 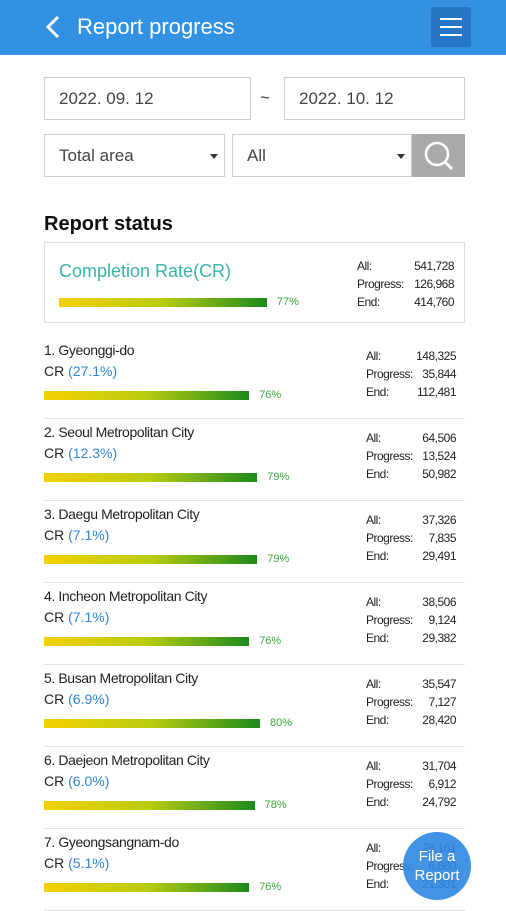 I want to click on stat-value: 6,912, so click(x=442, y=784).